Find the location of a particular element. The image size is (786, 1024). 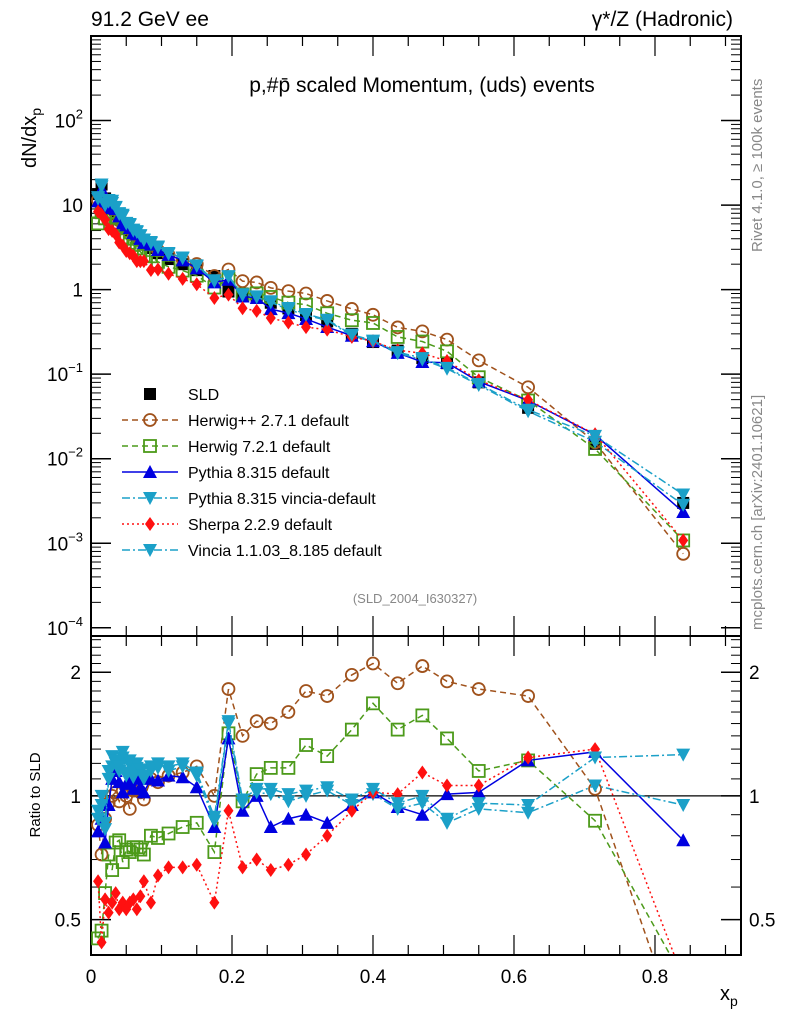

legend-marker-sld is located at coordinates (150, 394).